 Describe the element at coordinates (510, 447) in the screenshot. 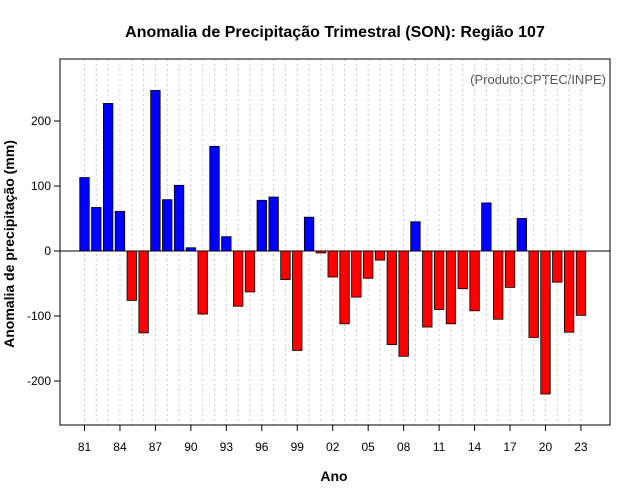

I see `x-tick-label: 17` at that location.